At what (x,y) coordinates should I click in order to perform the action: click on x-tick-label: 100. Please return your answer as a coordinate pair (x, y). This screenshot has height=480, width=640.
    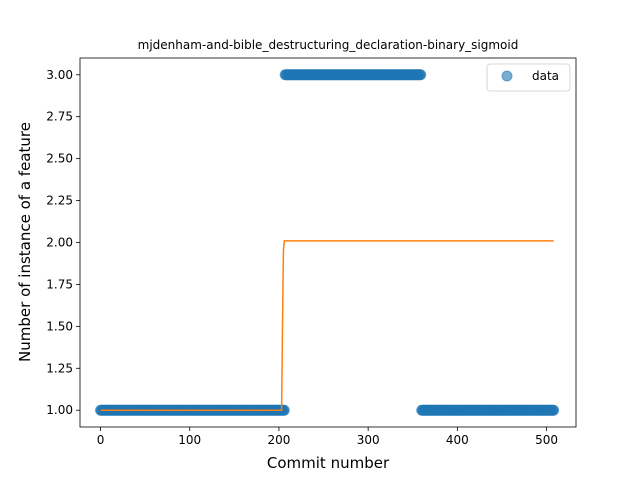
    Looking at the image, I should click on (189, 440).